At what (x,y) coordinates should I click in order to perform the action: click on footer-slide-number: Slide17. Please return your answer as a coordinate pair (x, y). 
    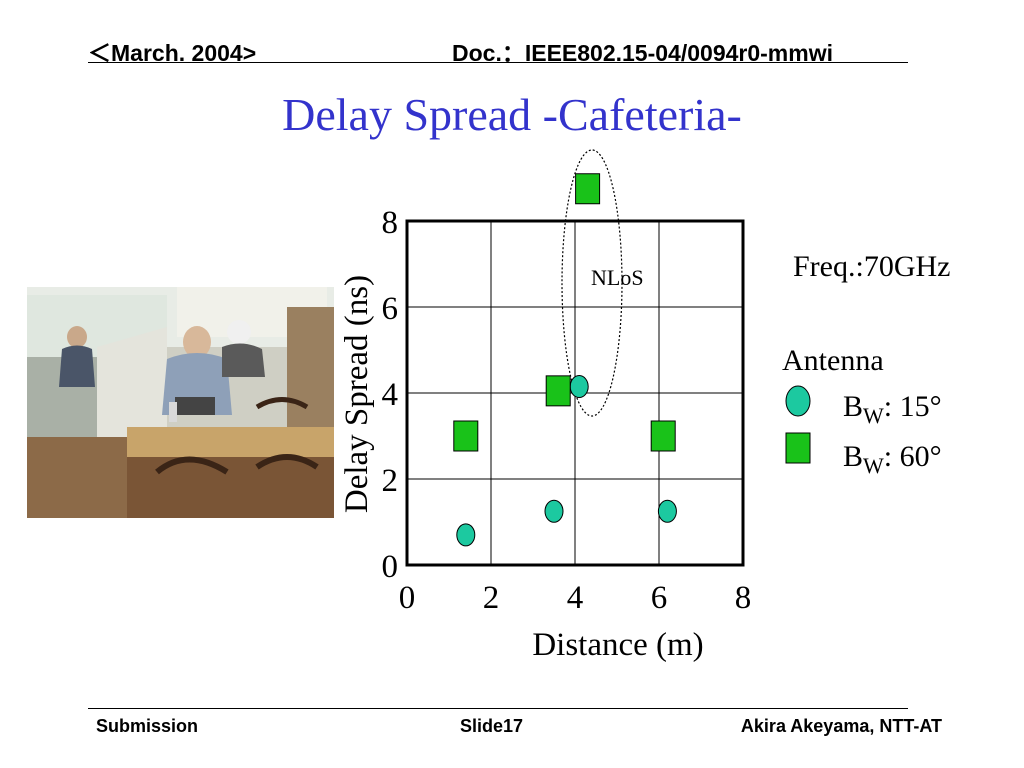
    Looking at the image, I should click on (492, 726).